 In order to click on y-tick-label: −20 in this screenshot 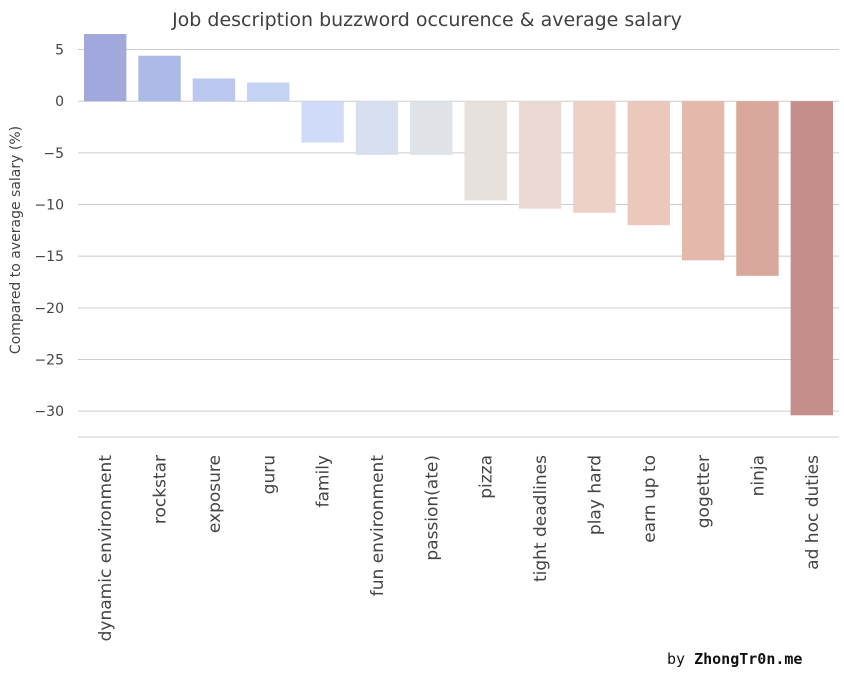, I will do `click(49, 309)`.